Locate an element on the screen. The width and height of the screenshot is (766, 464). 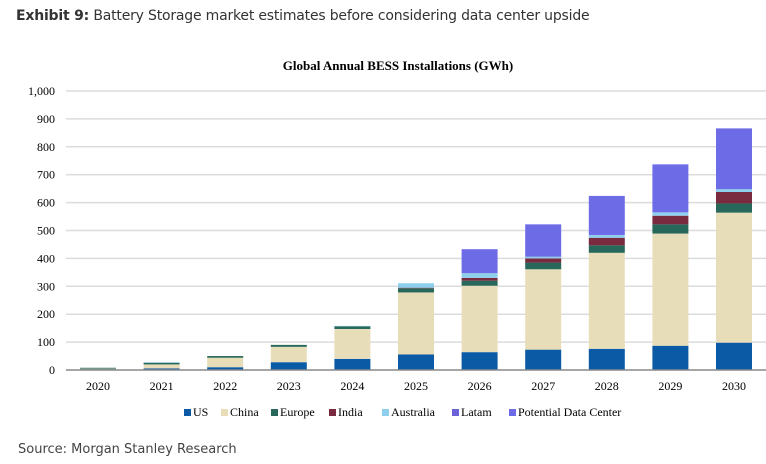
y-tick-label: 500 is located at coordinates (46, 231).